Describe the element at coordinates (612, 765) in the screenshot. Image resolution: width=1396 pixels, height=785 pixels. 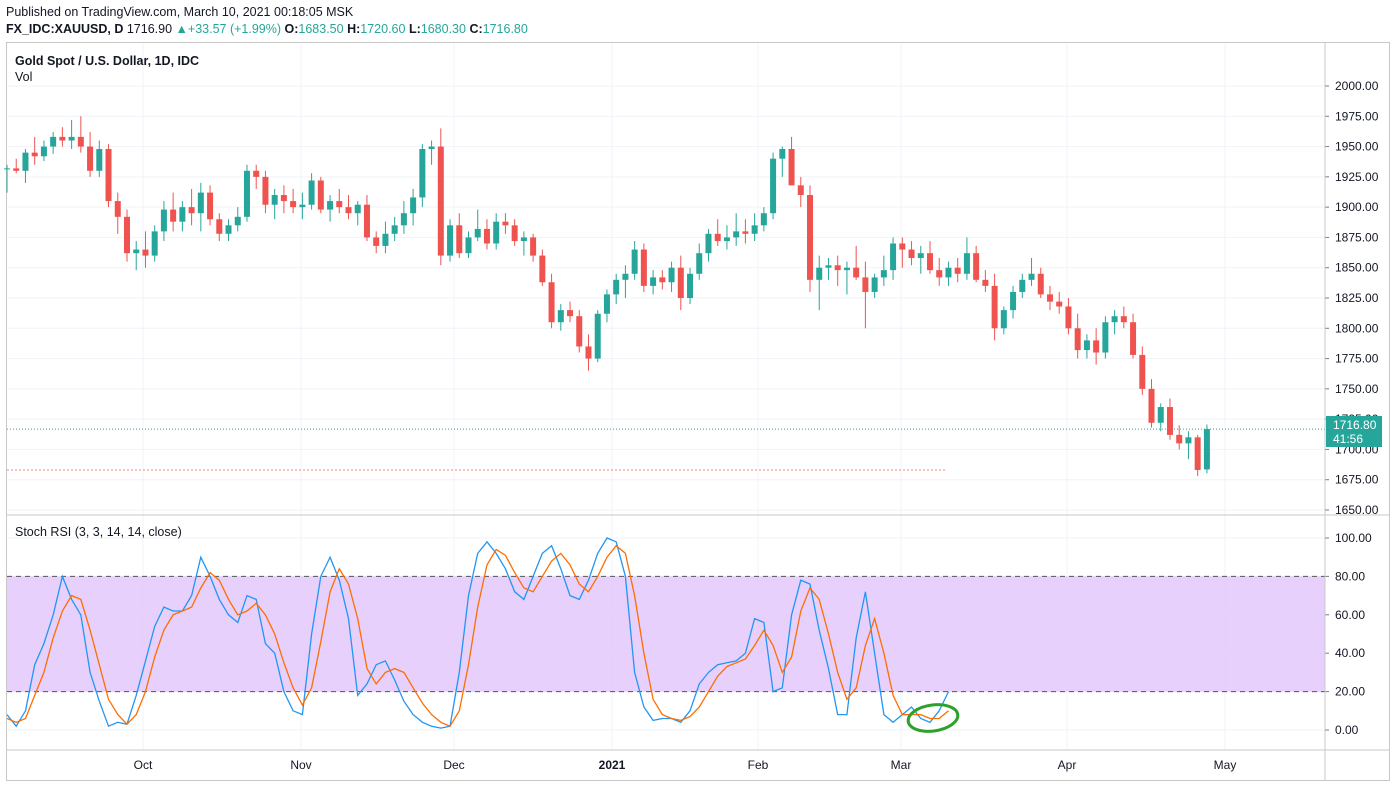
I see `time-tick-label: 2021` at that location.